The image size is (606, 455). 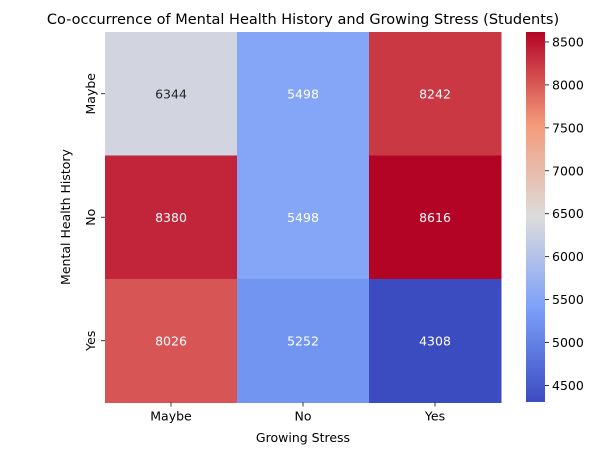 What do you see at coordinates (568, 84) in the screenshot?
I see `colorbar-tick-label: 8000` at bounding box center [568, 84].